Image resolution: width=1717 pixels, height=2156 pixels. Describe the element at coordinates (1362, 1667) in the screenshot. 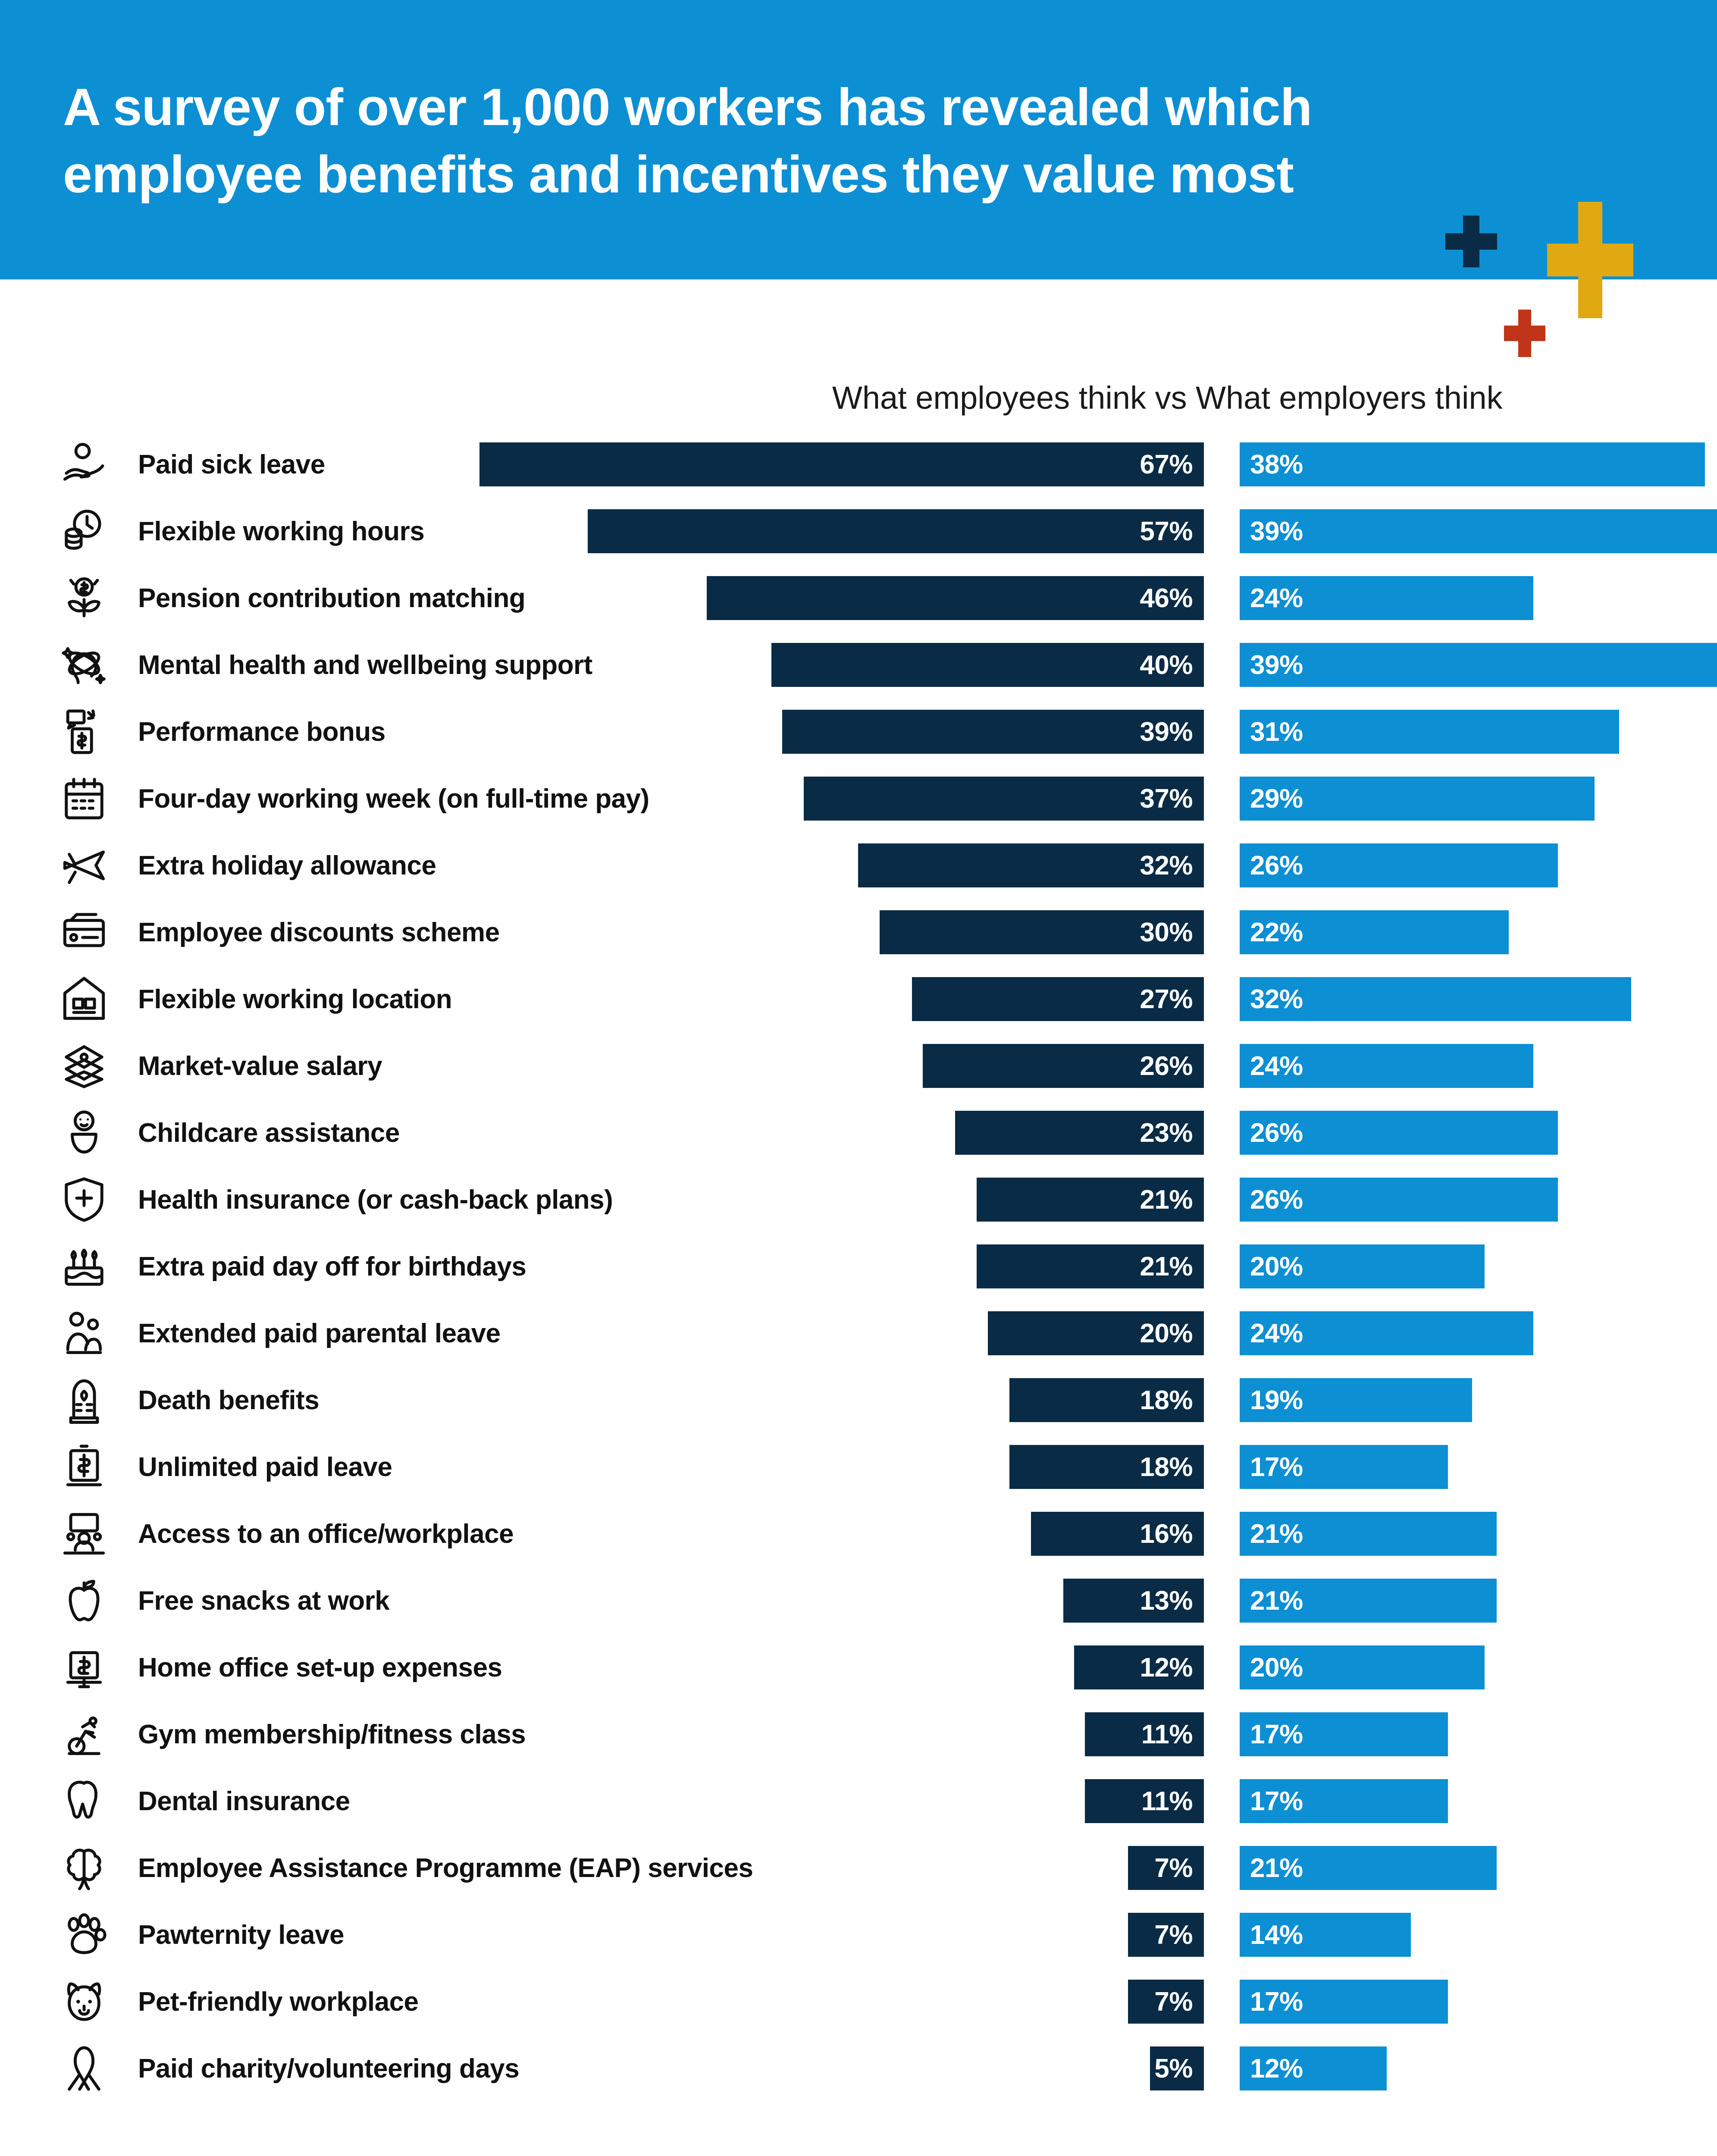

I see `employer-bar: 20%` at that location.